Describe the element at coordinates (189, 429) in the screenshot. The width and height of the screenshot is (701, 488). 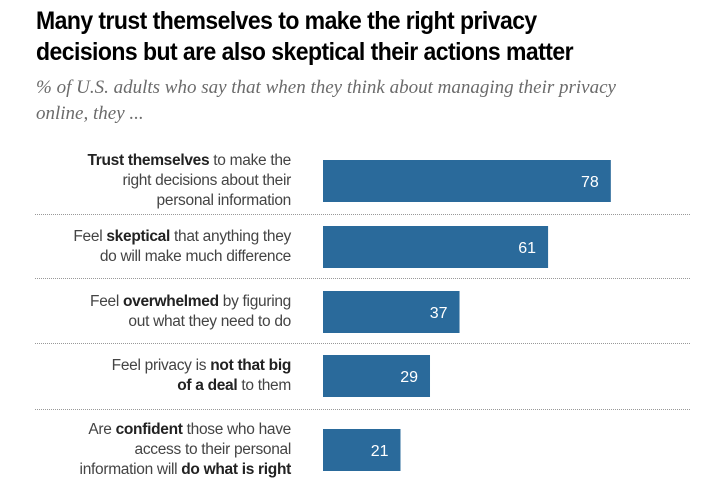
I see `category-label-line: Are confident those who have` at that location.